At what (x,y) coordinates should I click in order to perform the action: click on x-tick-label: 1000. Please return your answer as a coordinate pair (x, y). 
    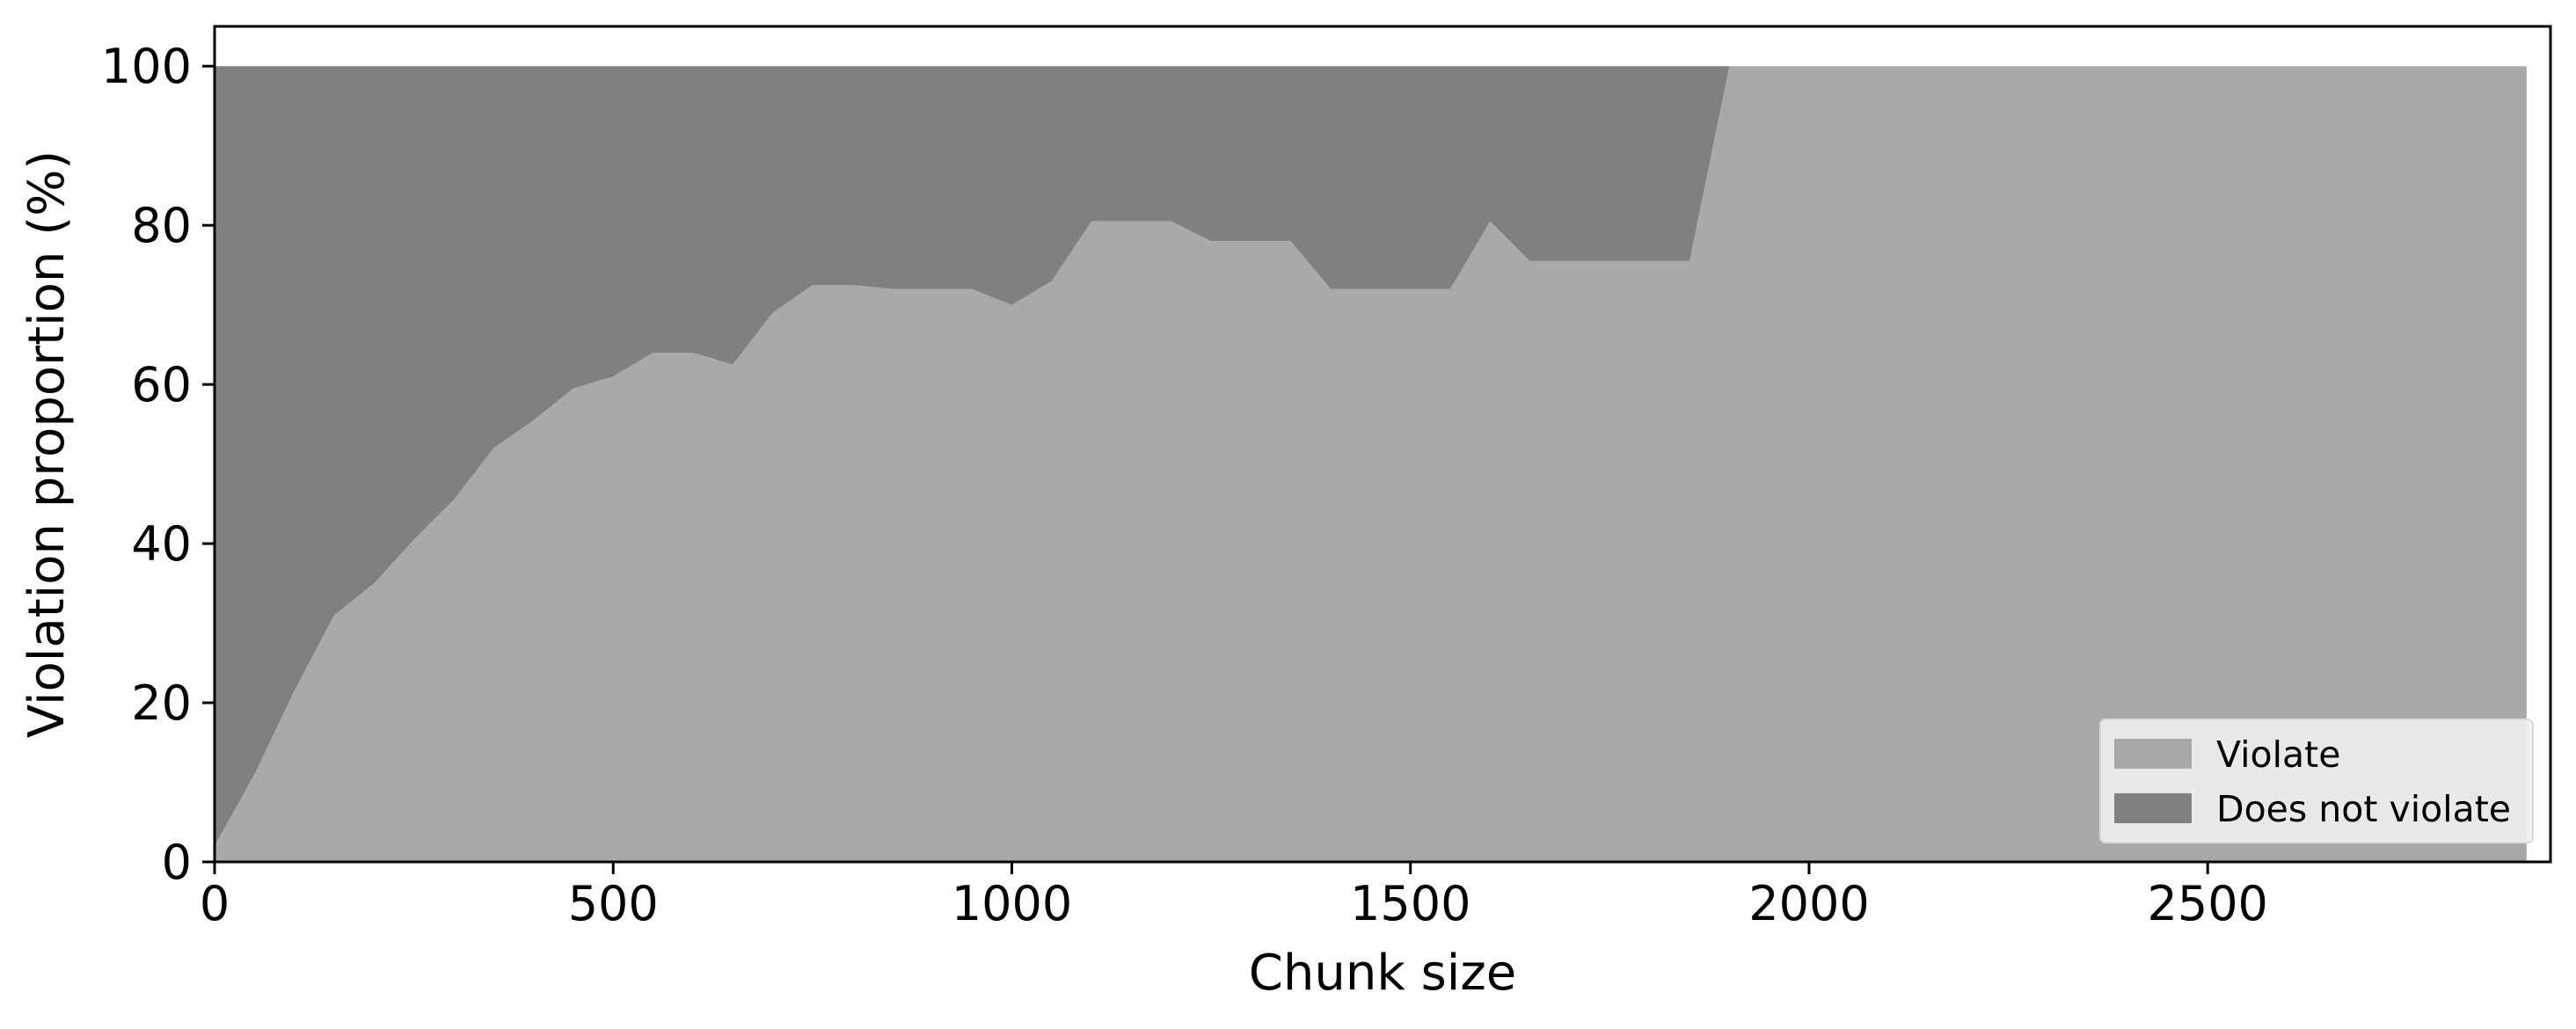
    Looking at the image, I should click on (1012, 903).